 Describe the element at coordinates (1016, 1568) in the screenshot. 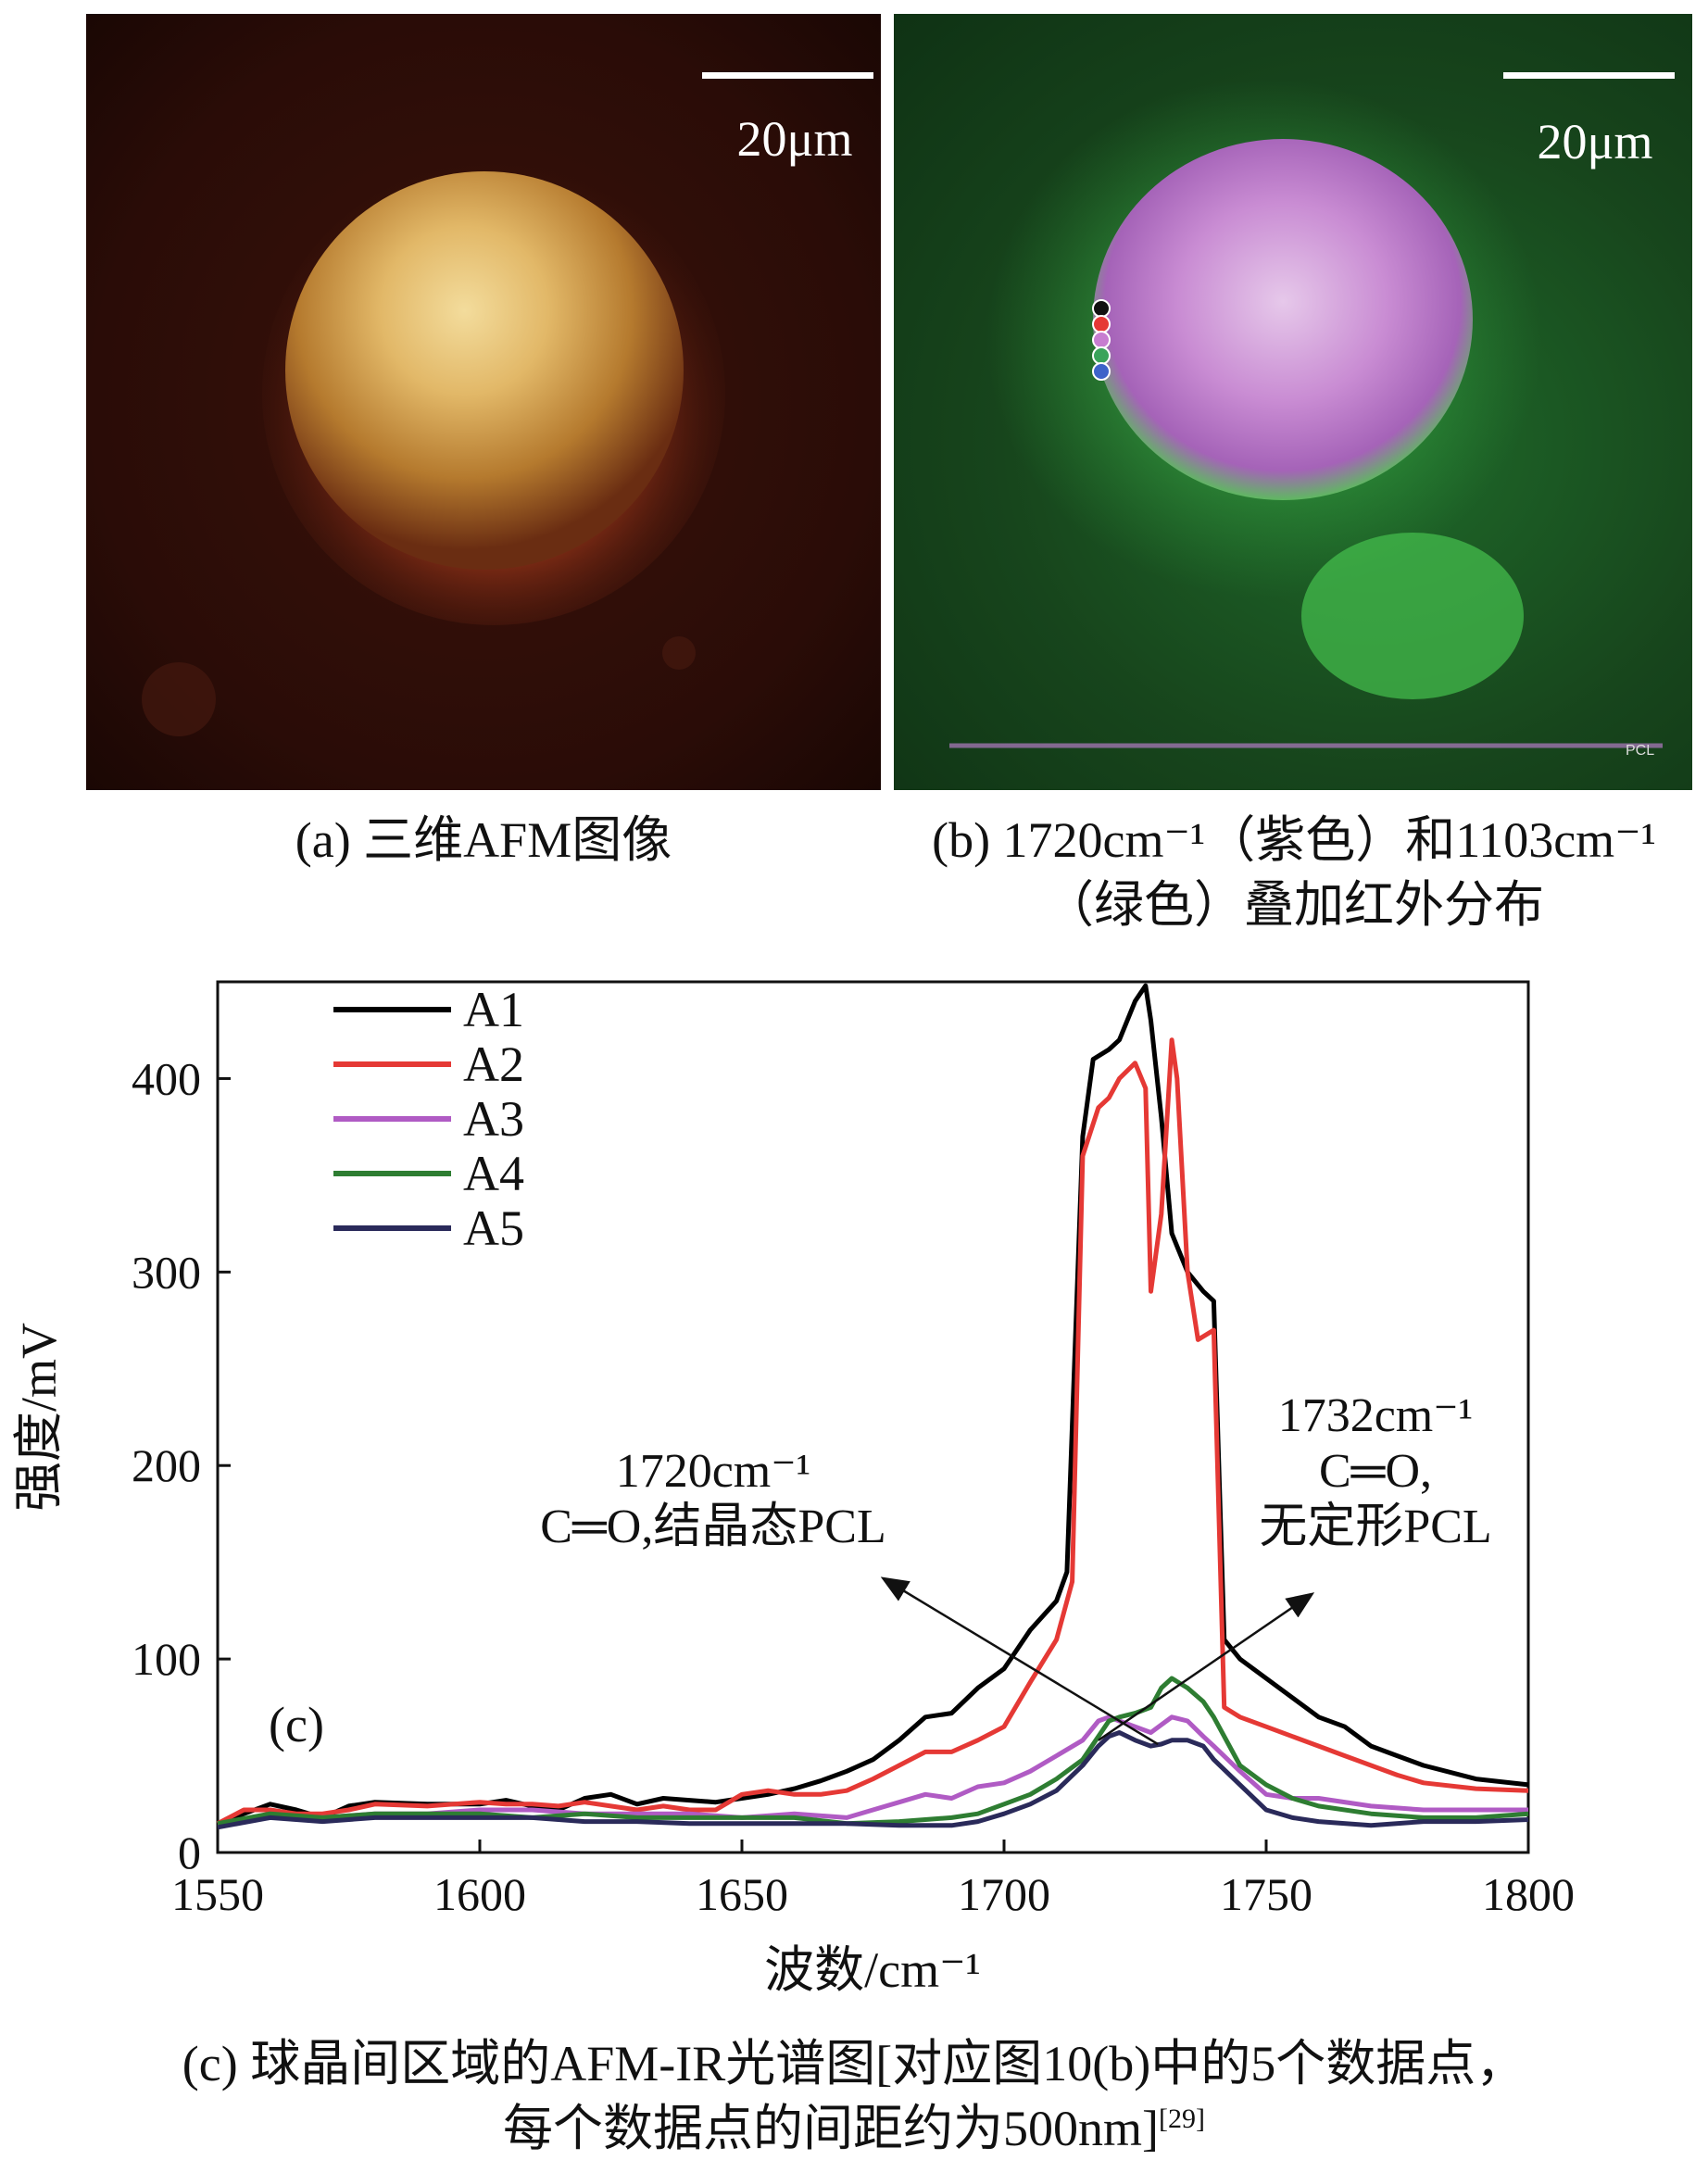

I see `annotations: 1720cm⁻¹C═O,结晶态PCL 1732cm⁻¹C═O,无定形PCL` at that location.